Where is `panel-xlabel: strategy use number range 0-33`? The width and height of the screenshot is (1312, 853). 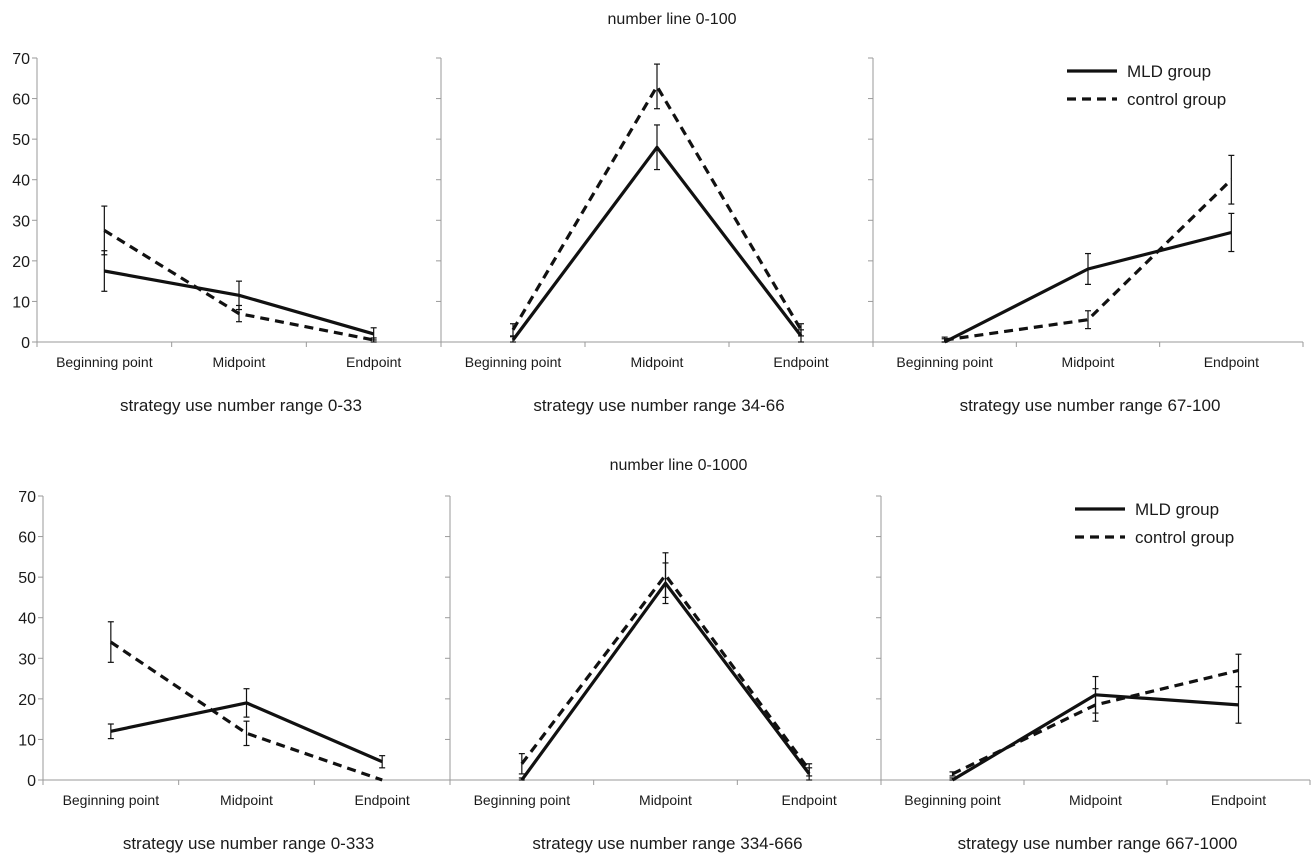
panel-xlabel: strategy use number range 0-33 is located at coordinates (241, 405).